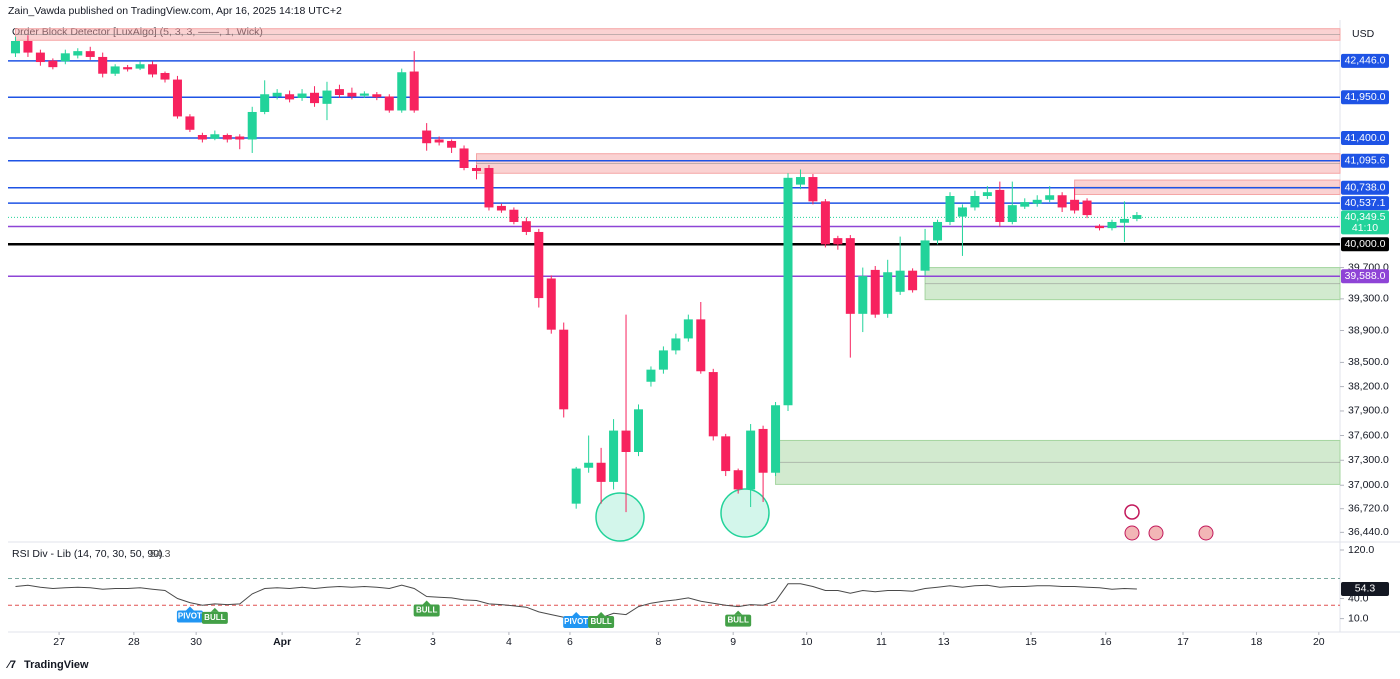  Describe the element at coordinates (1368, 532) in the screenshot. I see `y-tick-label: 36,440.0` at that location.